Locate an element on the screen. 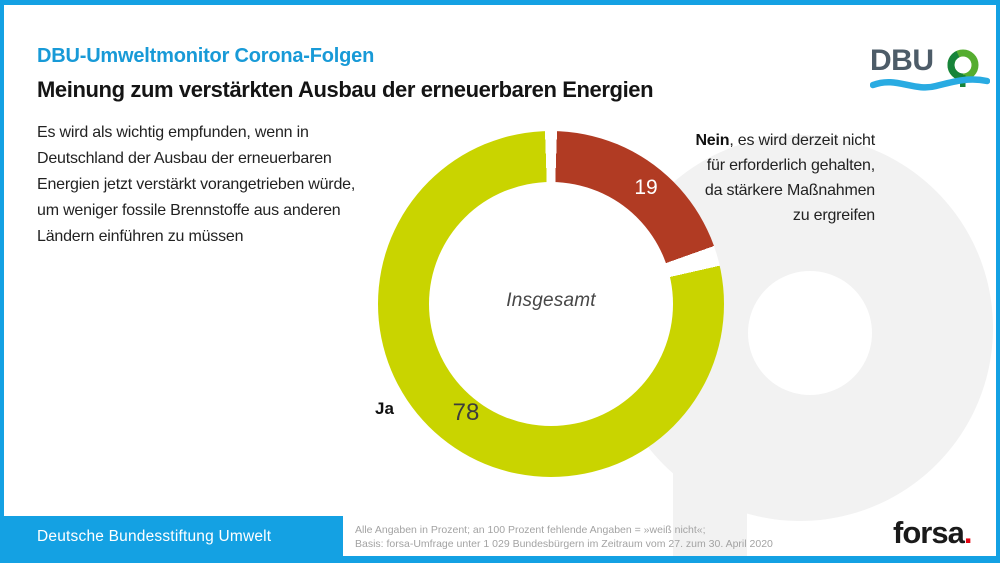 The height and width of the screenshot is (563, 1000). nein-annotation-line4: zu ergreifen is located at coordinates (833, 215).